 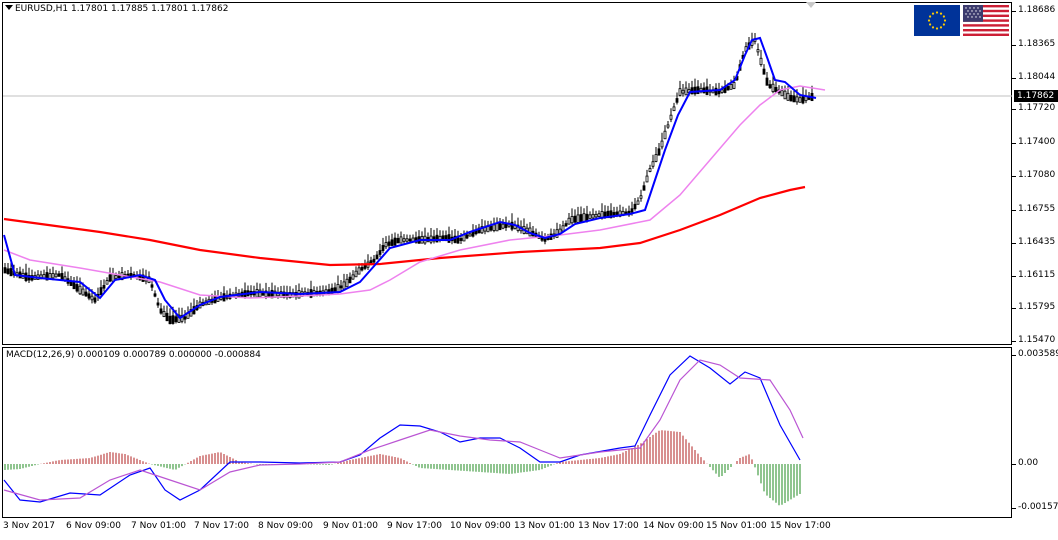 What do you see at coordinates (1035, 354) in the screenshot?
I see `macd-tick: 0.003589` at bounding box center [1035, 354].